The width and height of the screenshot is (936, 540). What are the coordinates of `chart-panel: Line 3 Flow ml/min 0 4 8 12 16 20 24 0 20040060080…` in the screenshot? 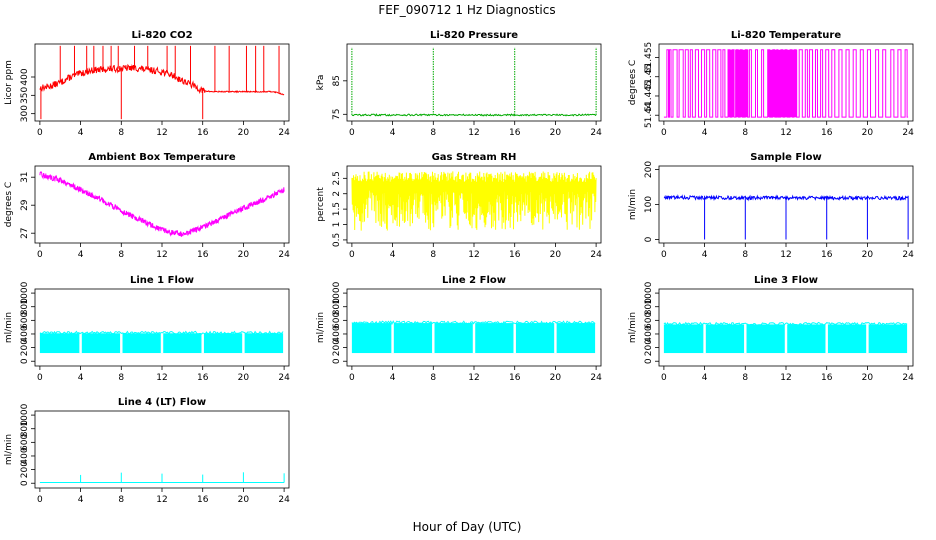 It's located at (771, 329).